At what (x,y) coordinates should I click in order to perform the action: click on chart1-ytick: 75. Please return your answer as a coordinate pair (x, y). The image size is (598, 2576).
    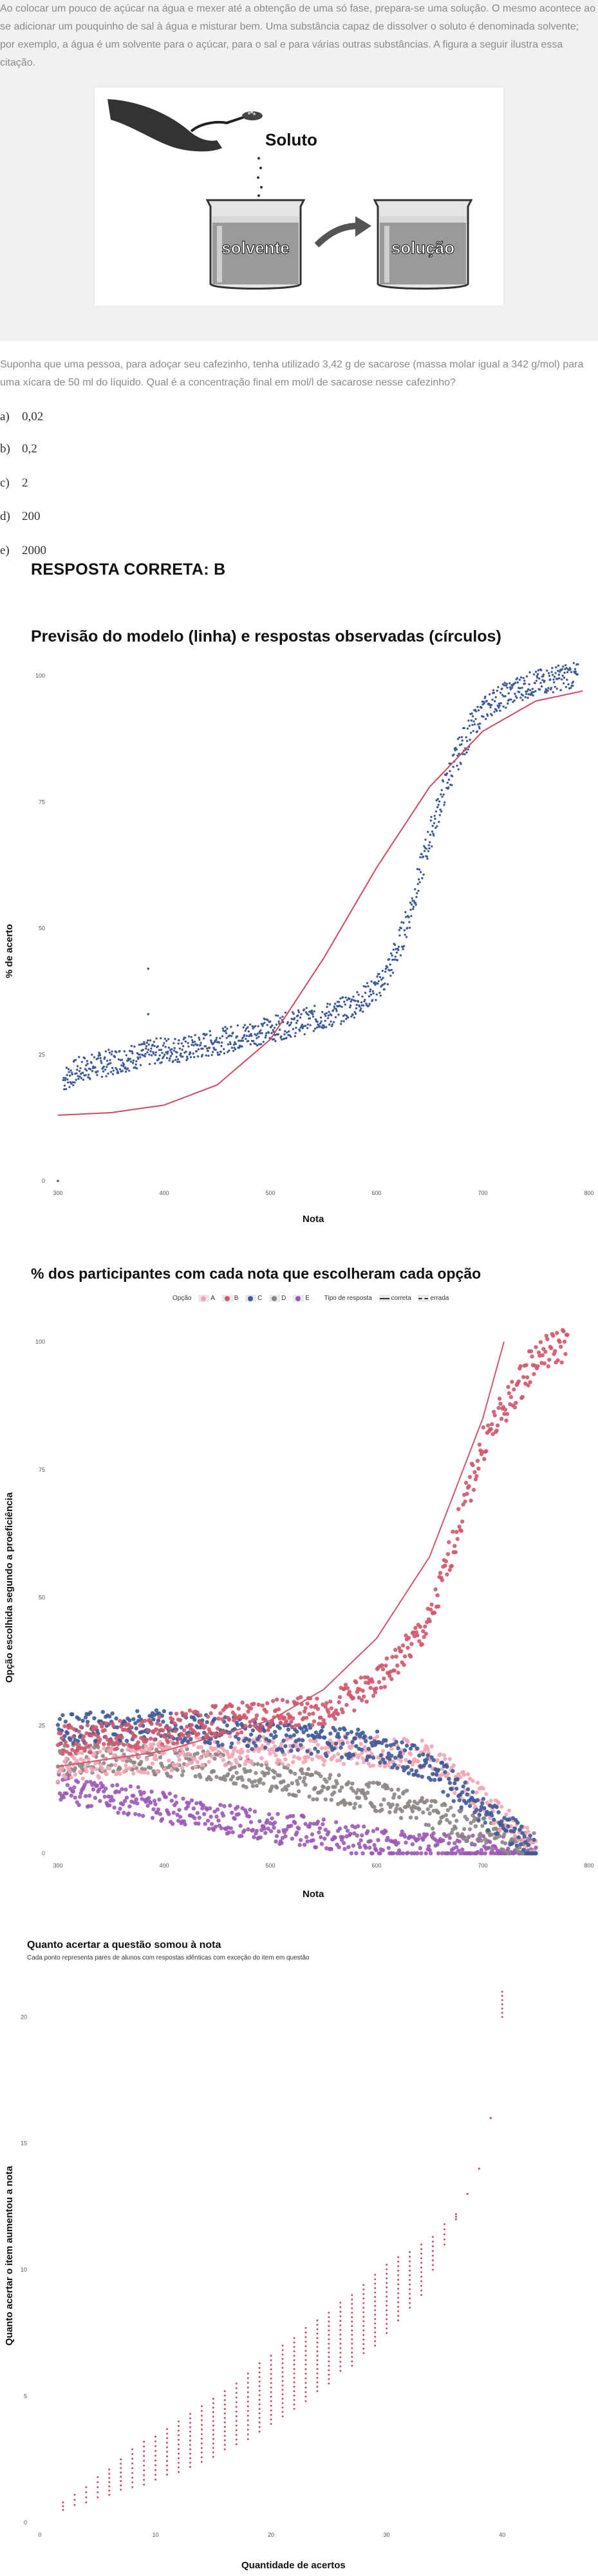
    Looking at the image, I should click on (42, 802).